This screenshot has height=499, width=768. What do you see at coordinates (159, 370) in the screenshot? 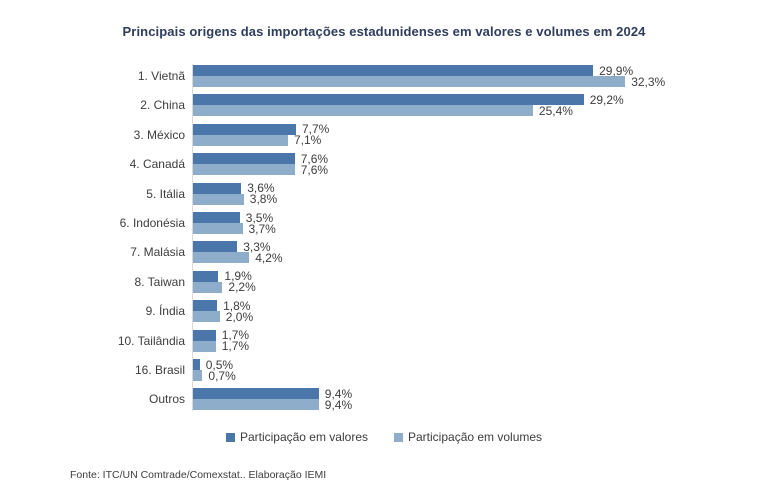
I see `category-label: 16. Brasil` at bounding box center [159, 370].